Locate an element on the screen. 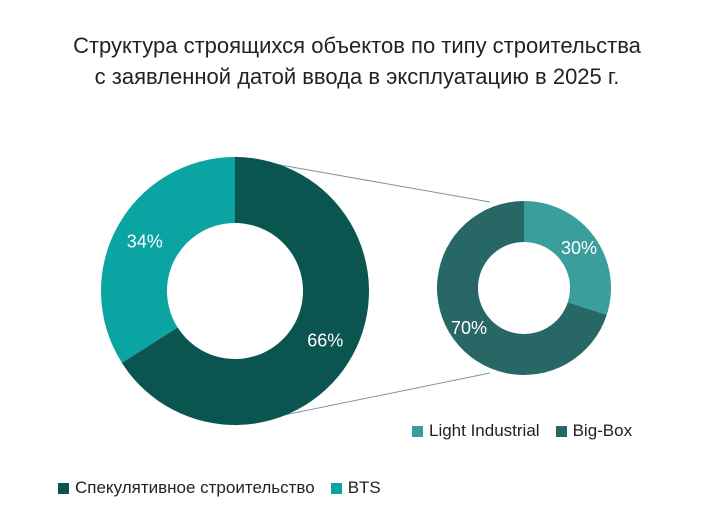  legend-item-light-industrial: Light Industrial is located at coordinates (476, 431).